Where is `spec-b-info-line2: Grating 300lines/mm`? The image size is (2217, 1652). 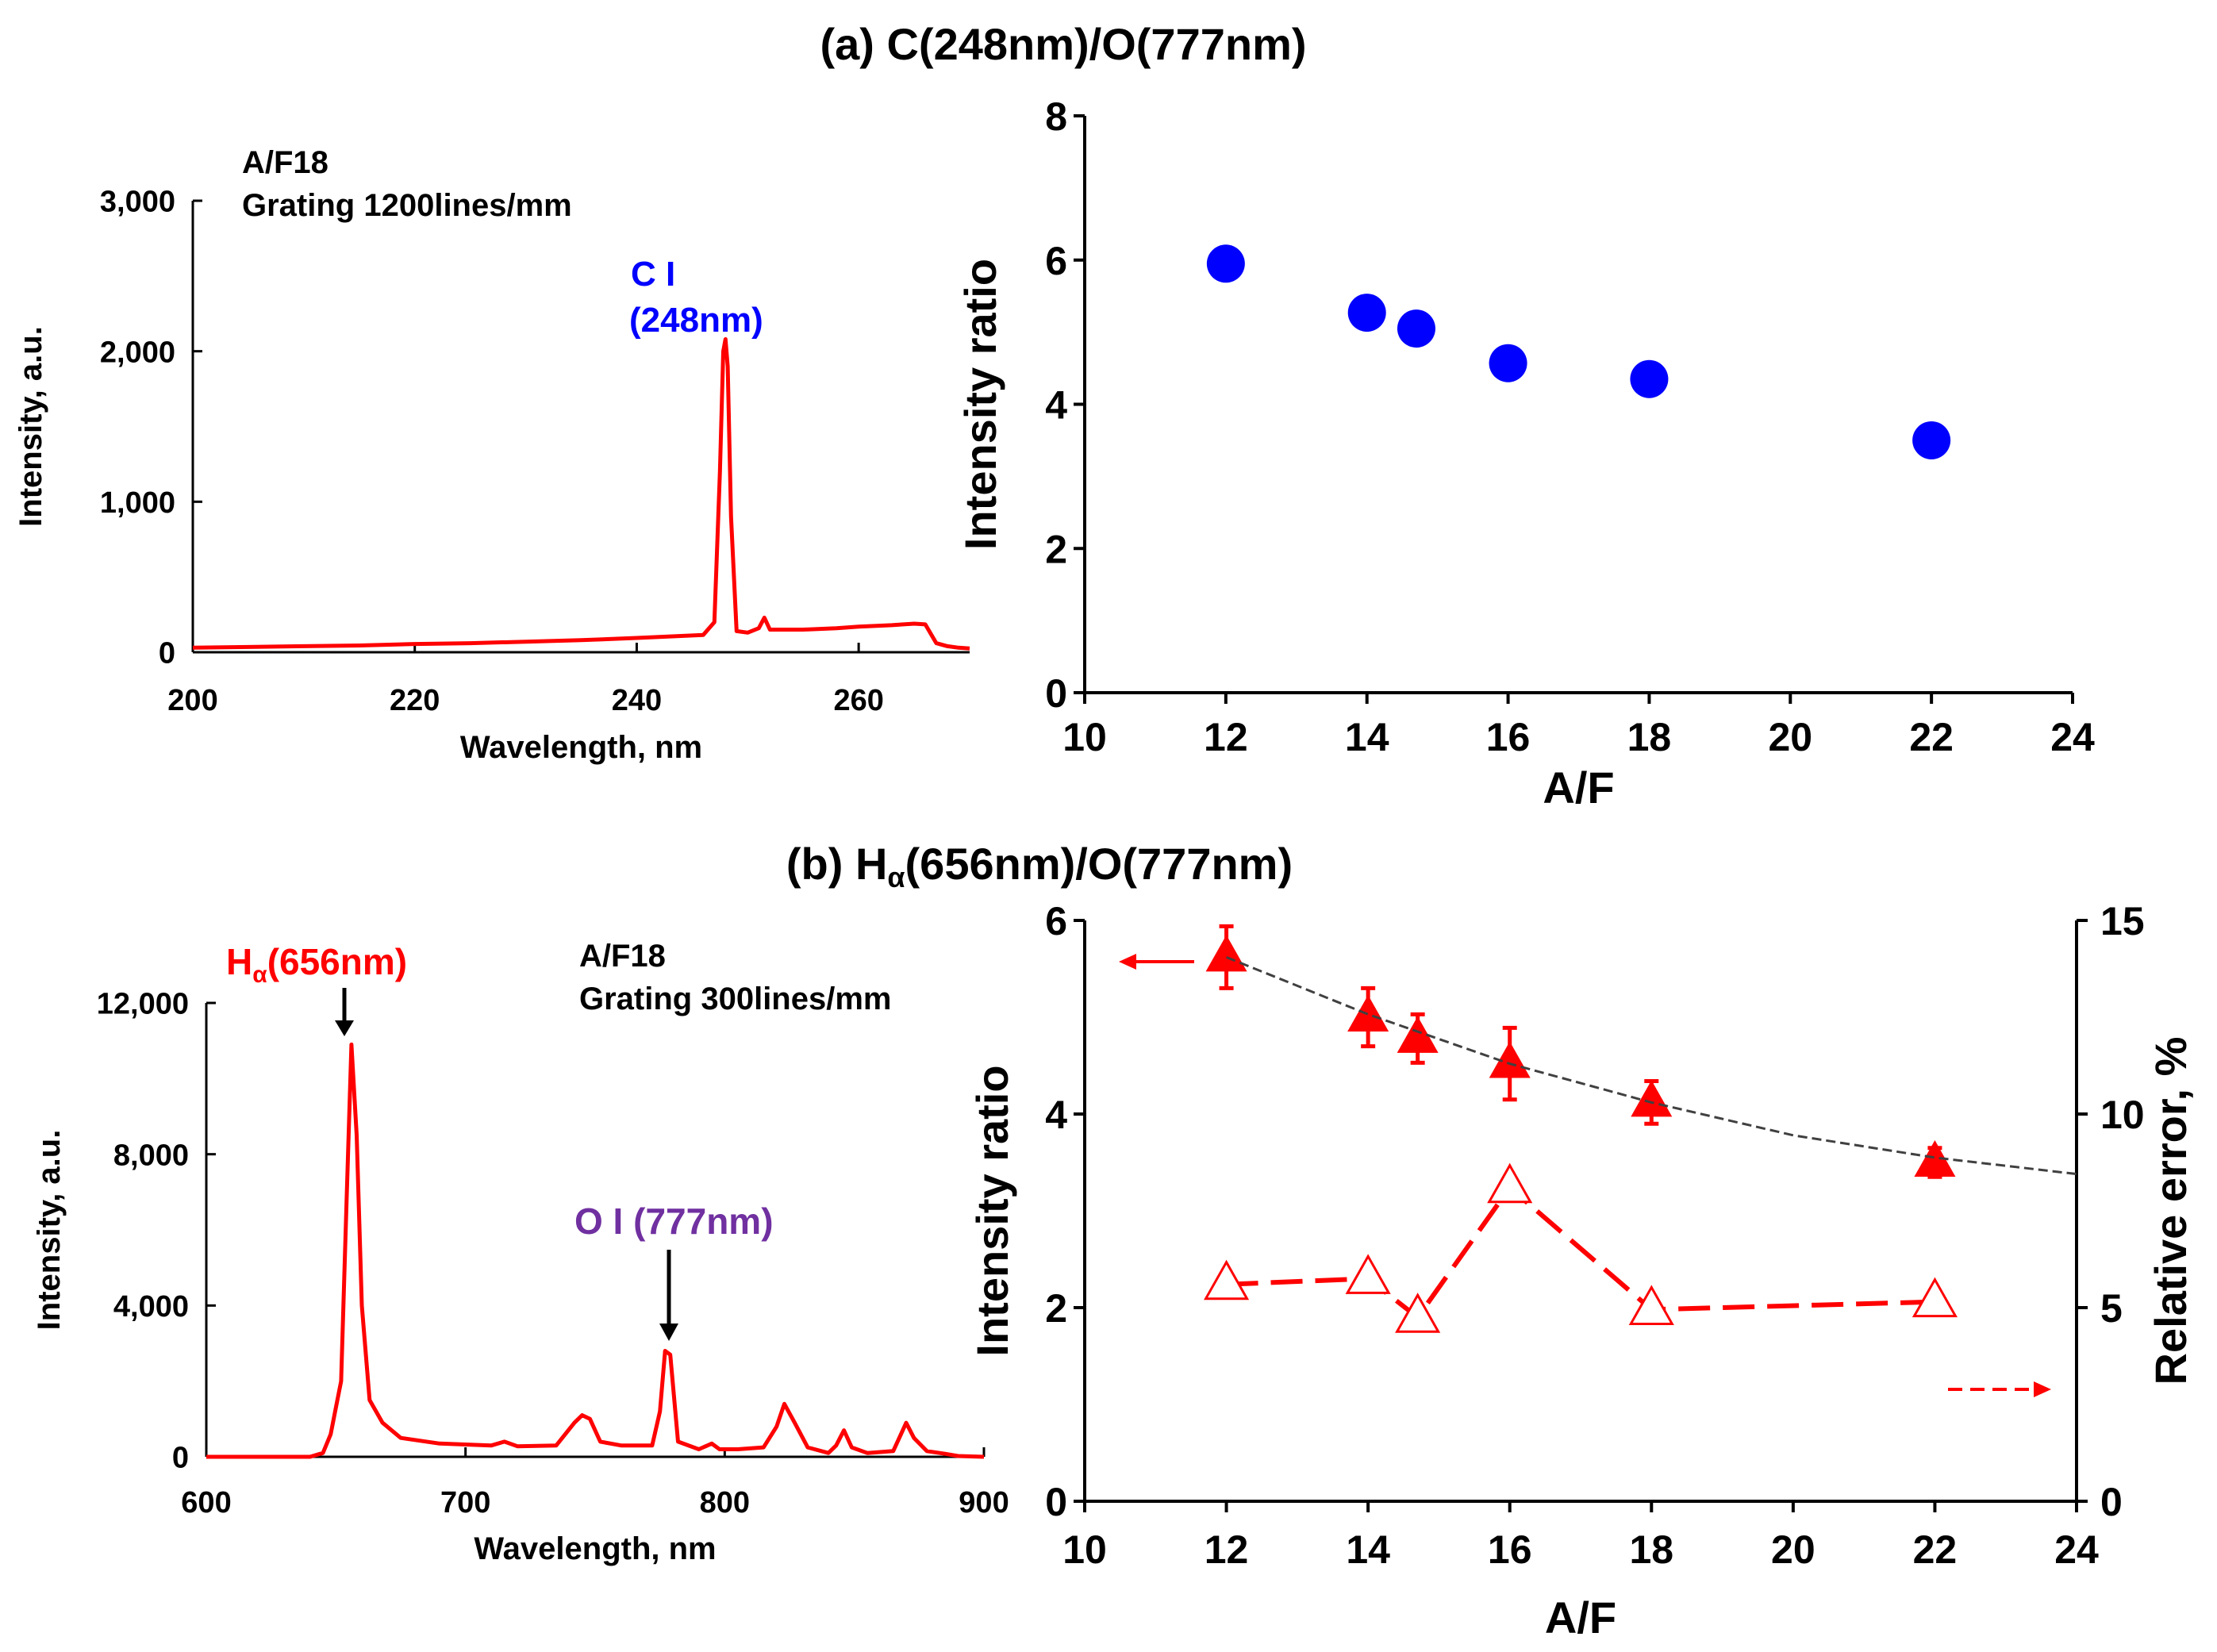 spec-b-info-line2: Grating 300lines/mm is located at coordinates (735, 999).